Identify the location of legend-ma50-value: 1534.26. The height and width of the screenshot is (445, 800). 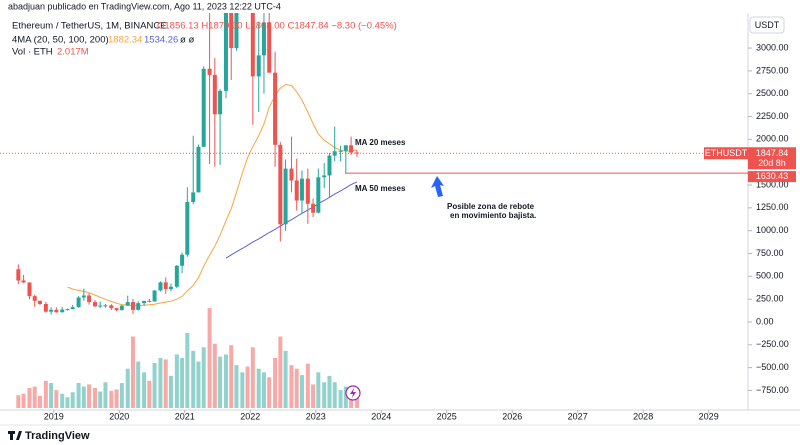
(161, 40).